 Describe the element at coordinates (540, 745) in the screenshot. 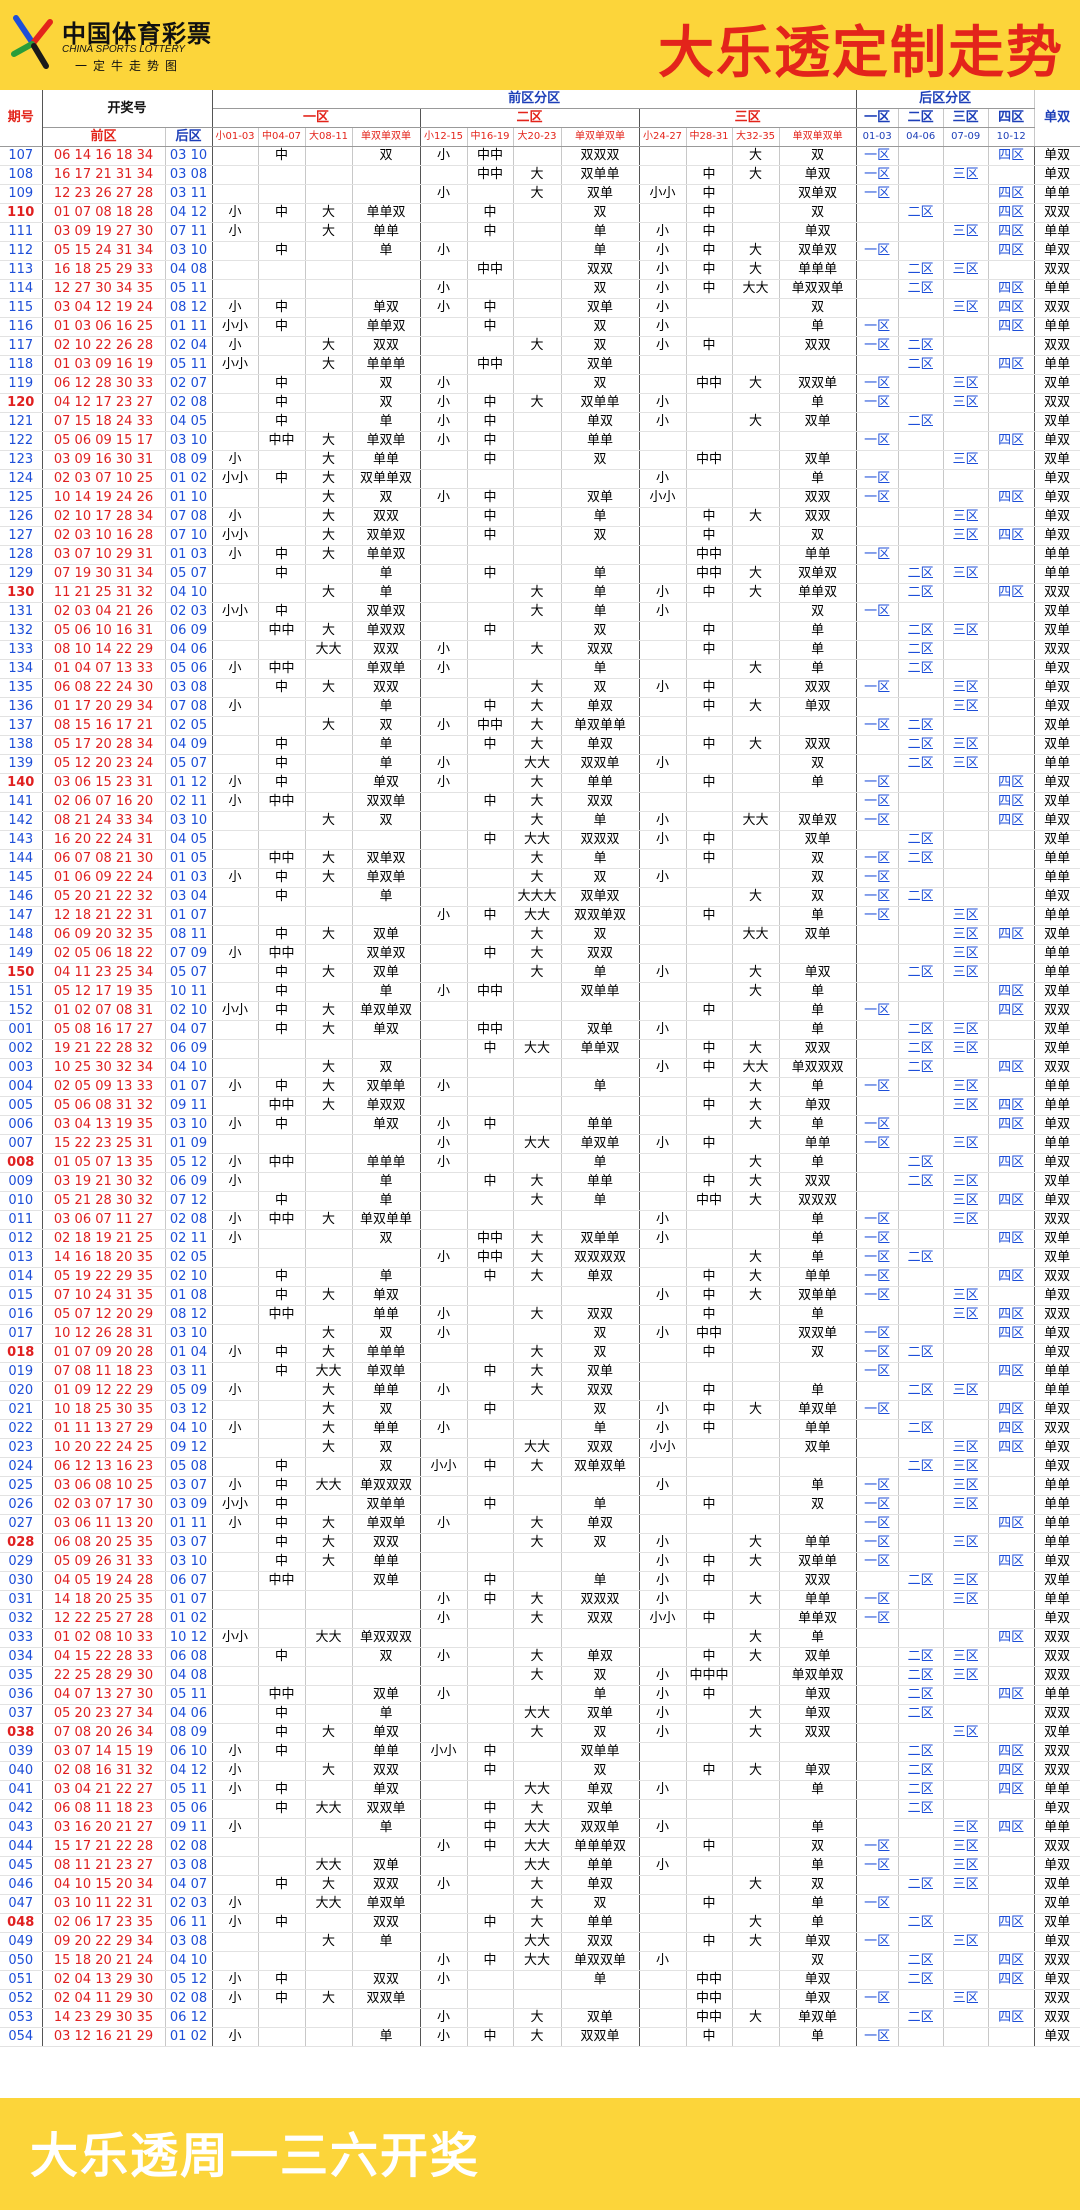

I see `table-row: 138 05 17 20 28 34 04 09 中单中大单双中大双双 二区 三区 双单` at that location.